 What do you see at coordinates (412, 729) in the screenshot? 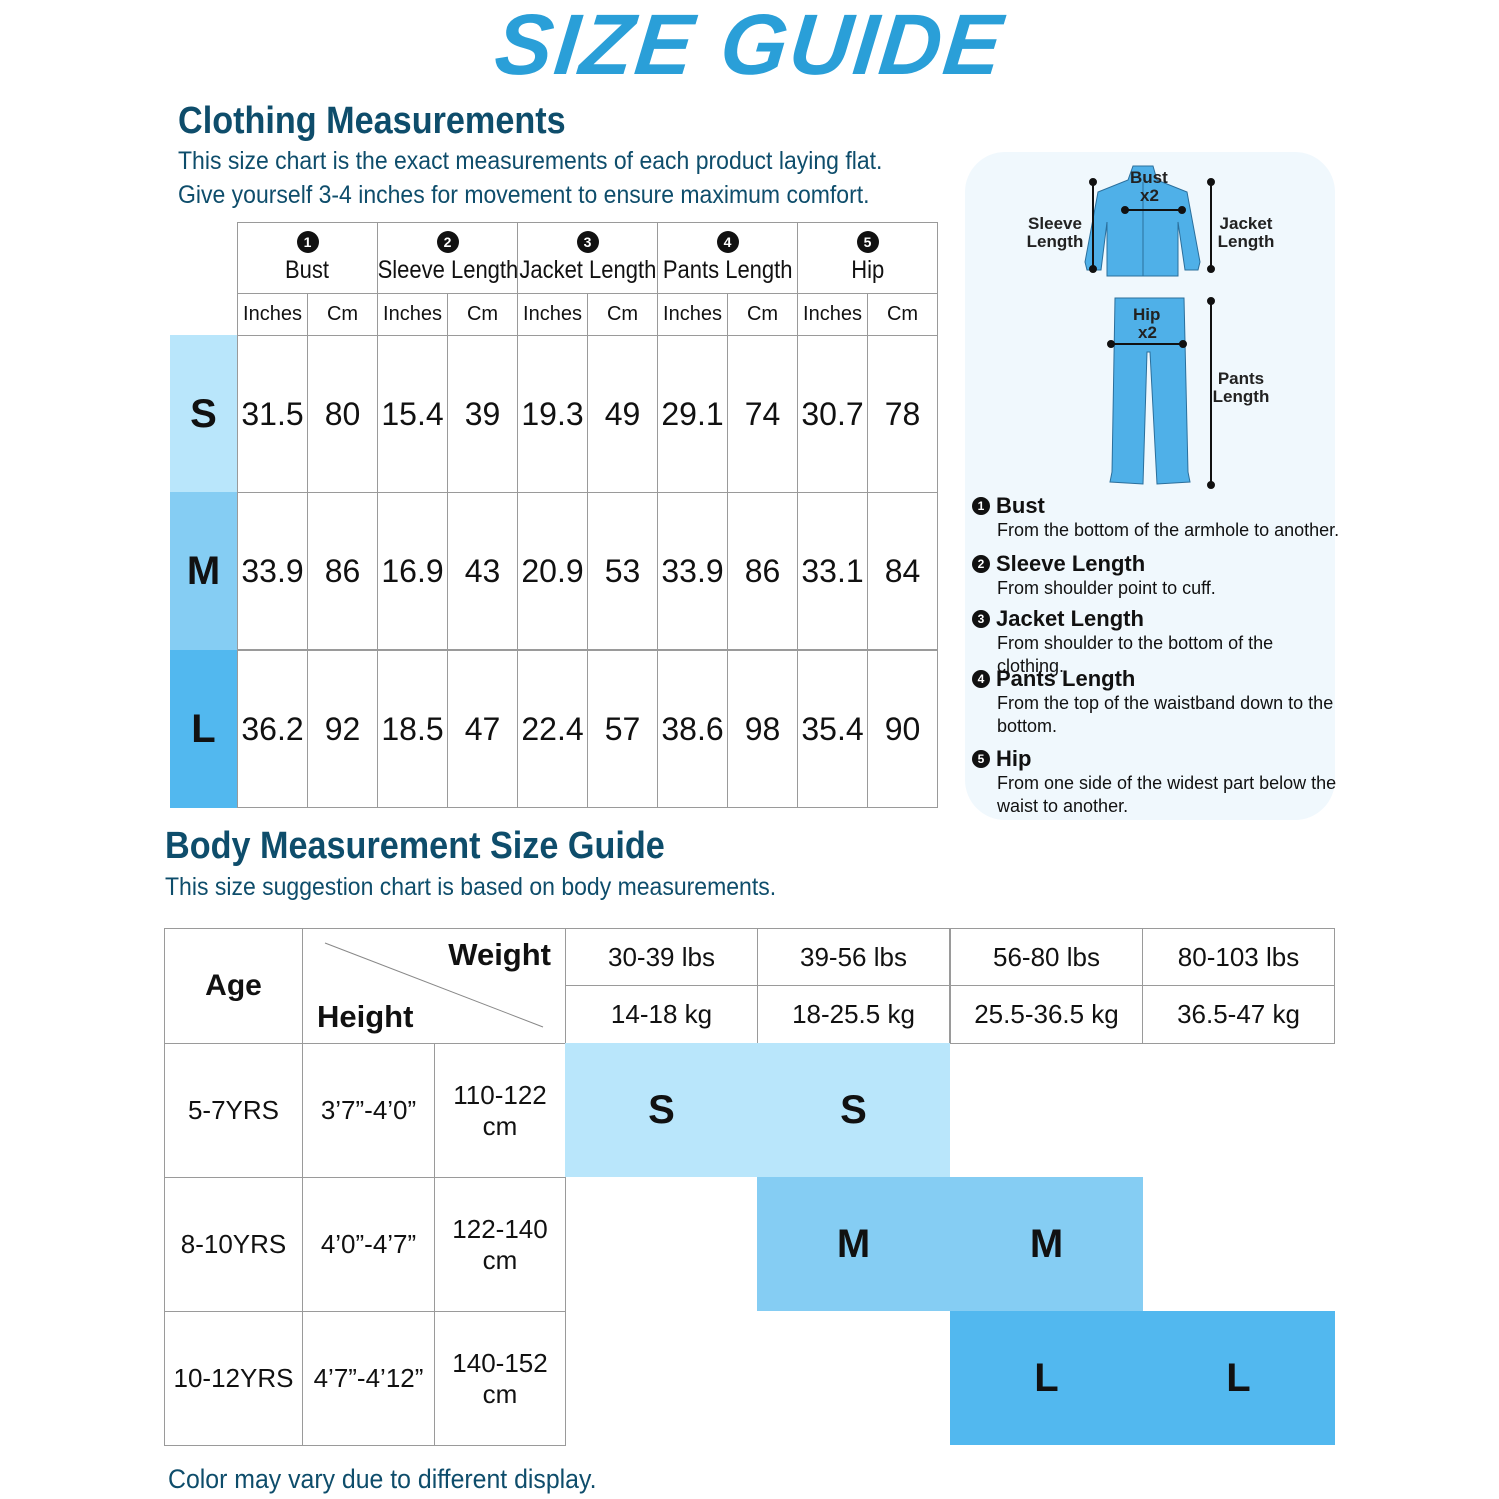
I see `table-cell: 18.5` at bounding box center [412, 729].